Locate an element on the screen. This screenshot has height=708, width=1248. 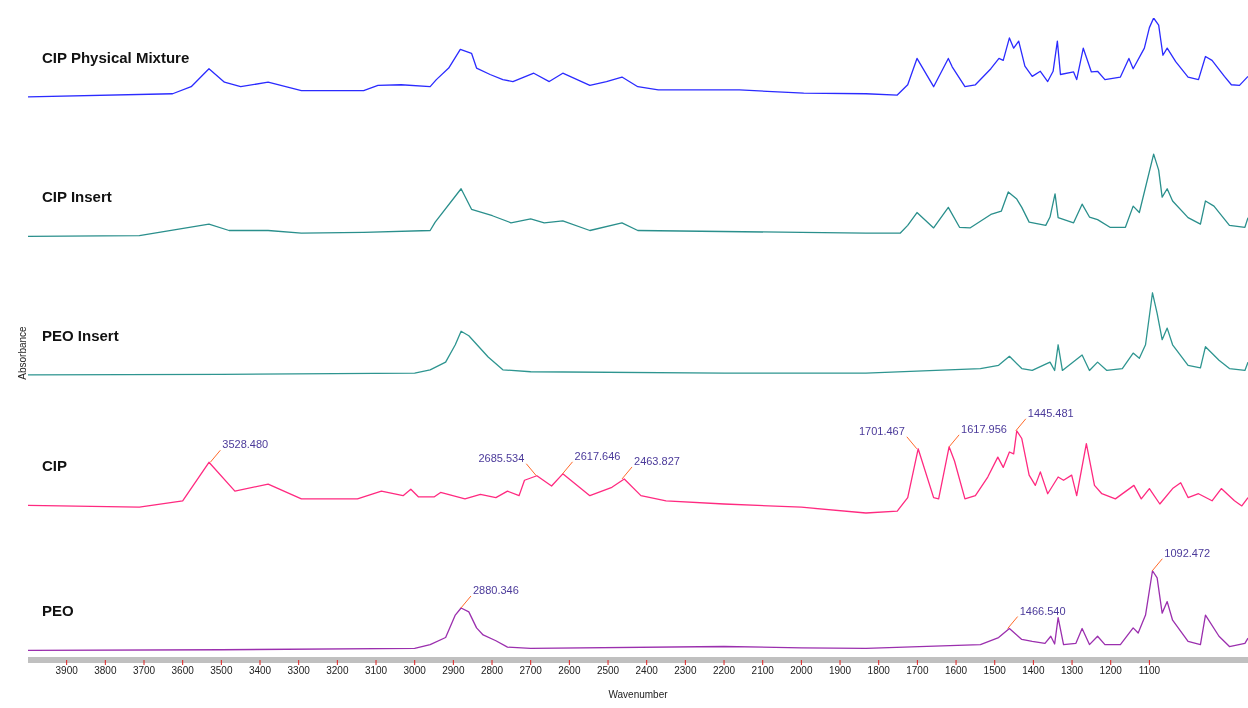
x-tick-label: 3800 is located at coordinates (105, 671).